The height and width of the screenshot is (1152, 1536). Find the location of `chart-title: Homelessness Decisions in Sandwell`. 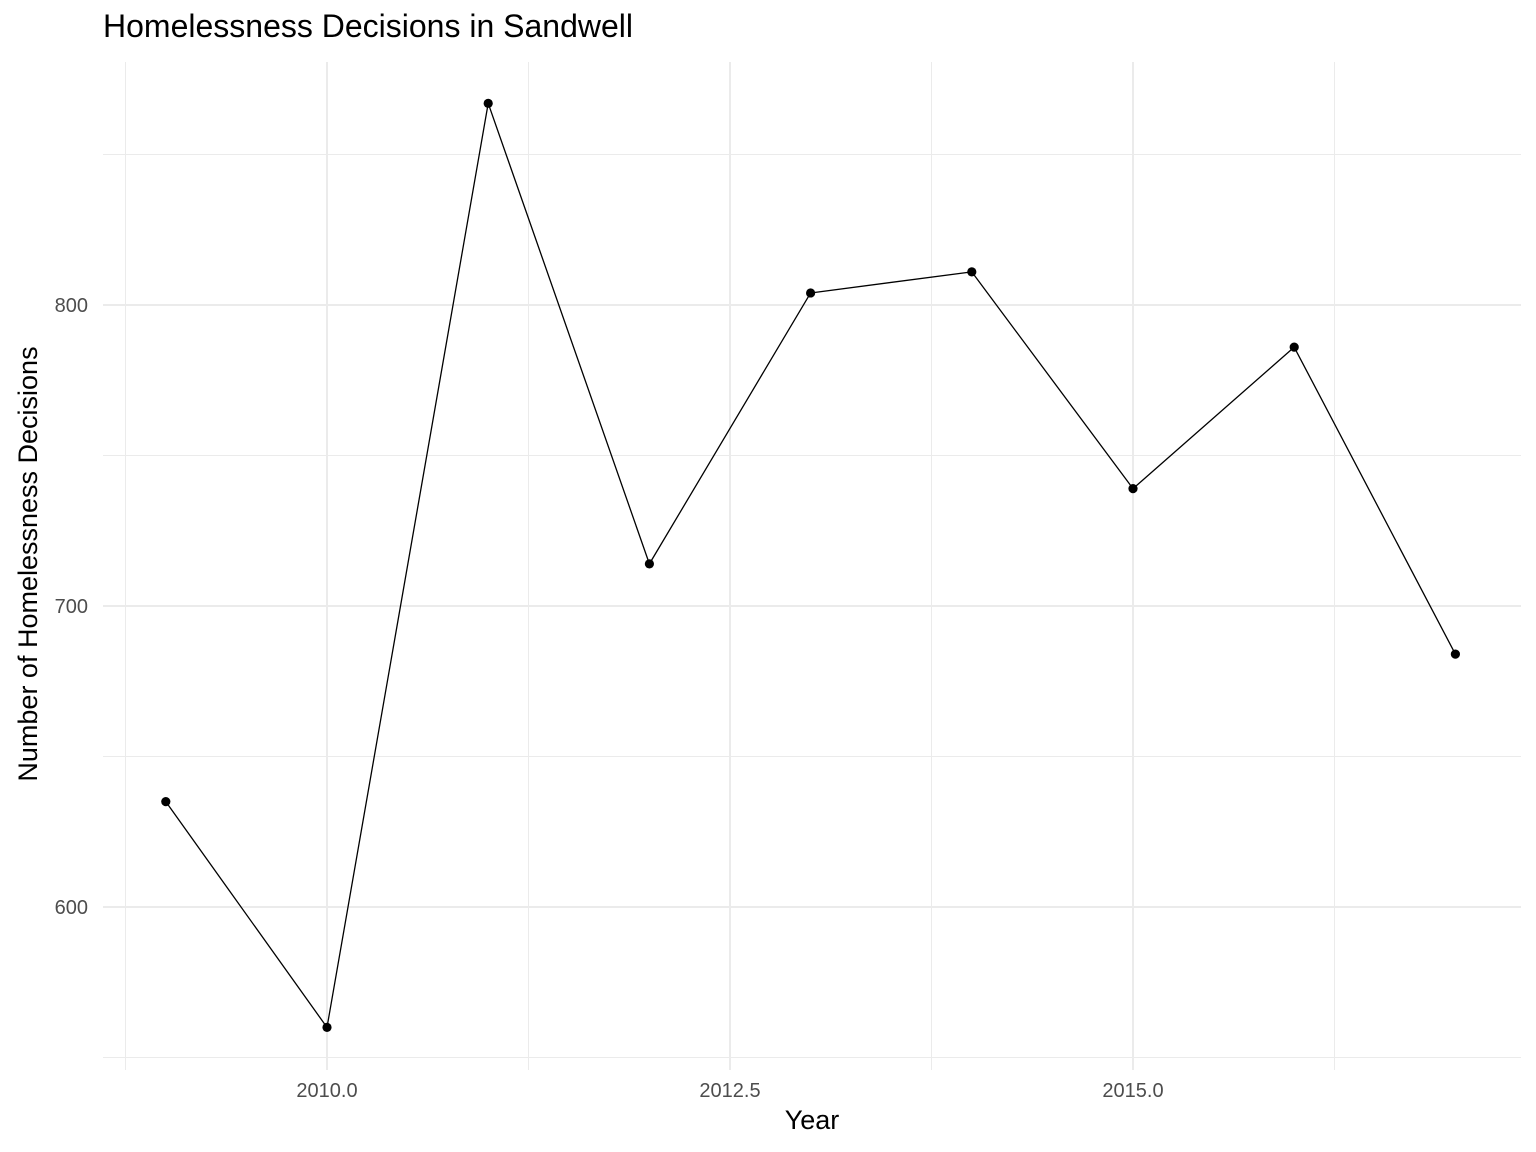

chart-title: Homelessness Decisions in Sandwell is located at coordinates (368, 26).